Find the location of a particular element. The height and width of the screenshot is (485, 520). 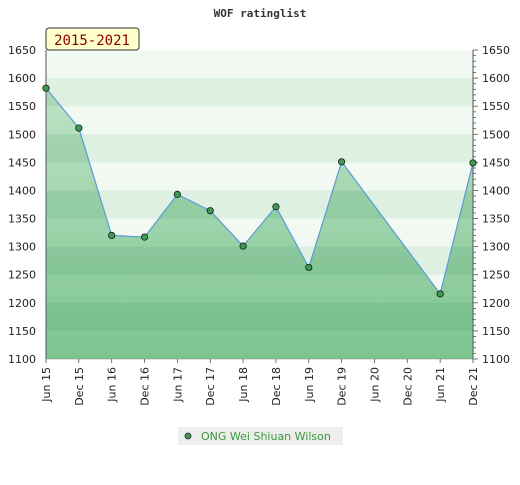

y-tick-label-right: 1350 is located at coordinates (496, 219).